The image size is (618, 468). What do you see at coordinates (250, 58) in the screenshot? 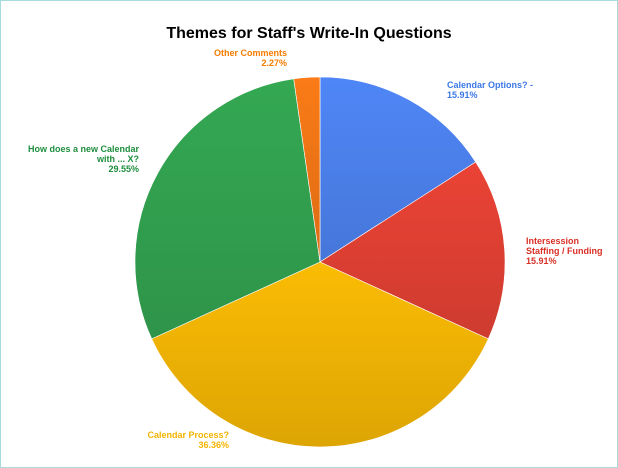
I see `slice-label-4: Other Comments 2.27%` at bounding box center [250, 58].